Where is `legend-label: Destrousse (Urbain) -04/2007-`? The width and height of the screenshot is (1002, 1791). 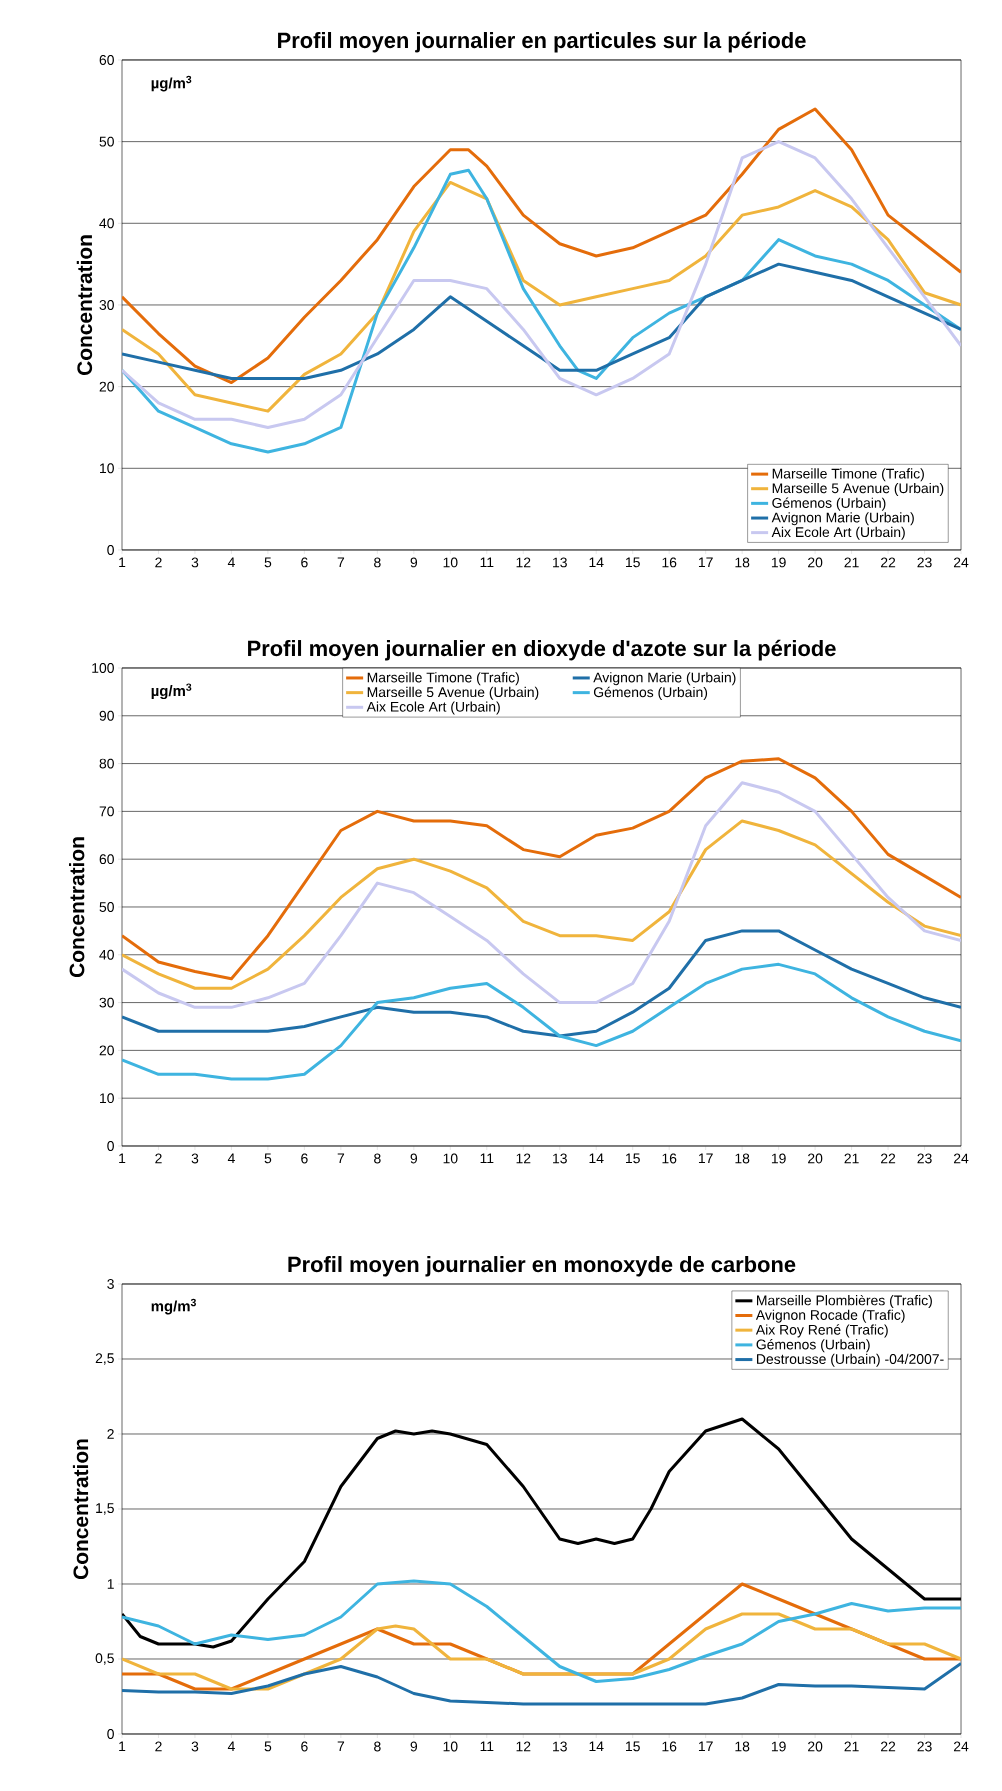 legend-label: Destrousse (Urbain) -04/2007- is located at coordinates (850, 1360).